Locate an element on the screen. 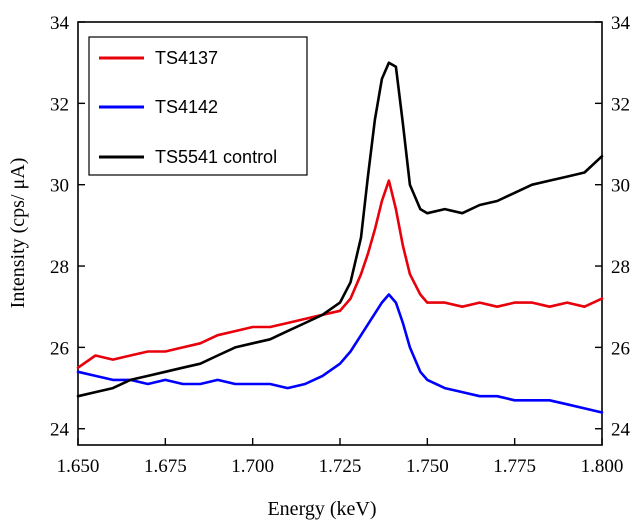 The height and width of the screenshot is (521, 636). legend-label-ts5541: TS5541 control is located at coordinates (216, 157).